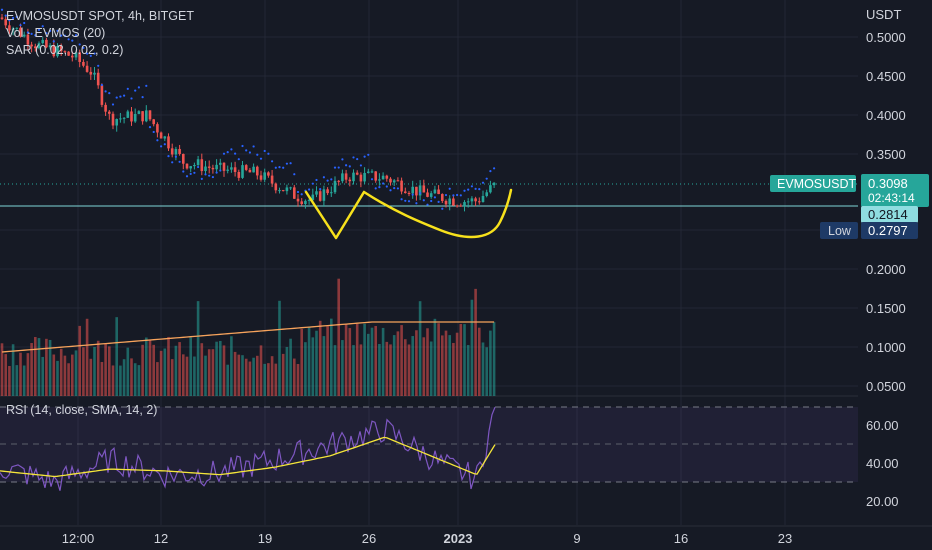  What do you see at coordinates (882, 463) in the screenshot?
I see `rsi-axis: 60.00 40.00 20.00` at bounding box center [882, 463].